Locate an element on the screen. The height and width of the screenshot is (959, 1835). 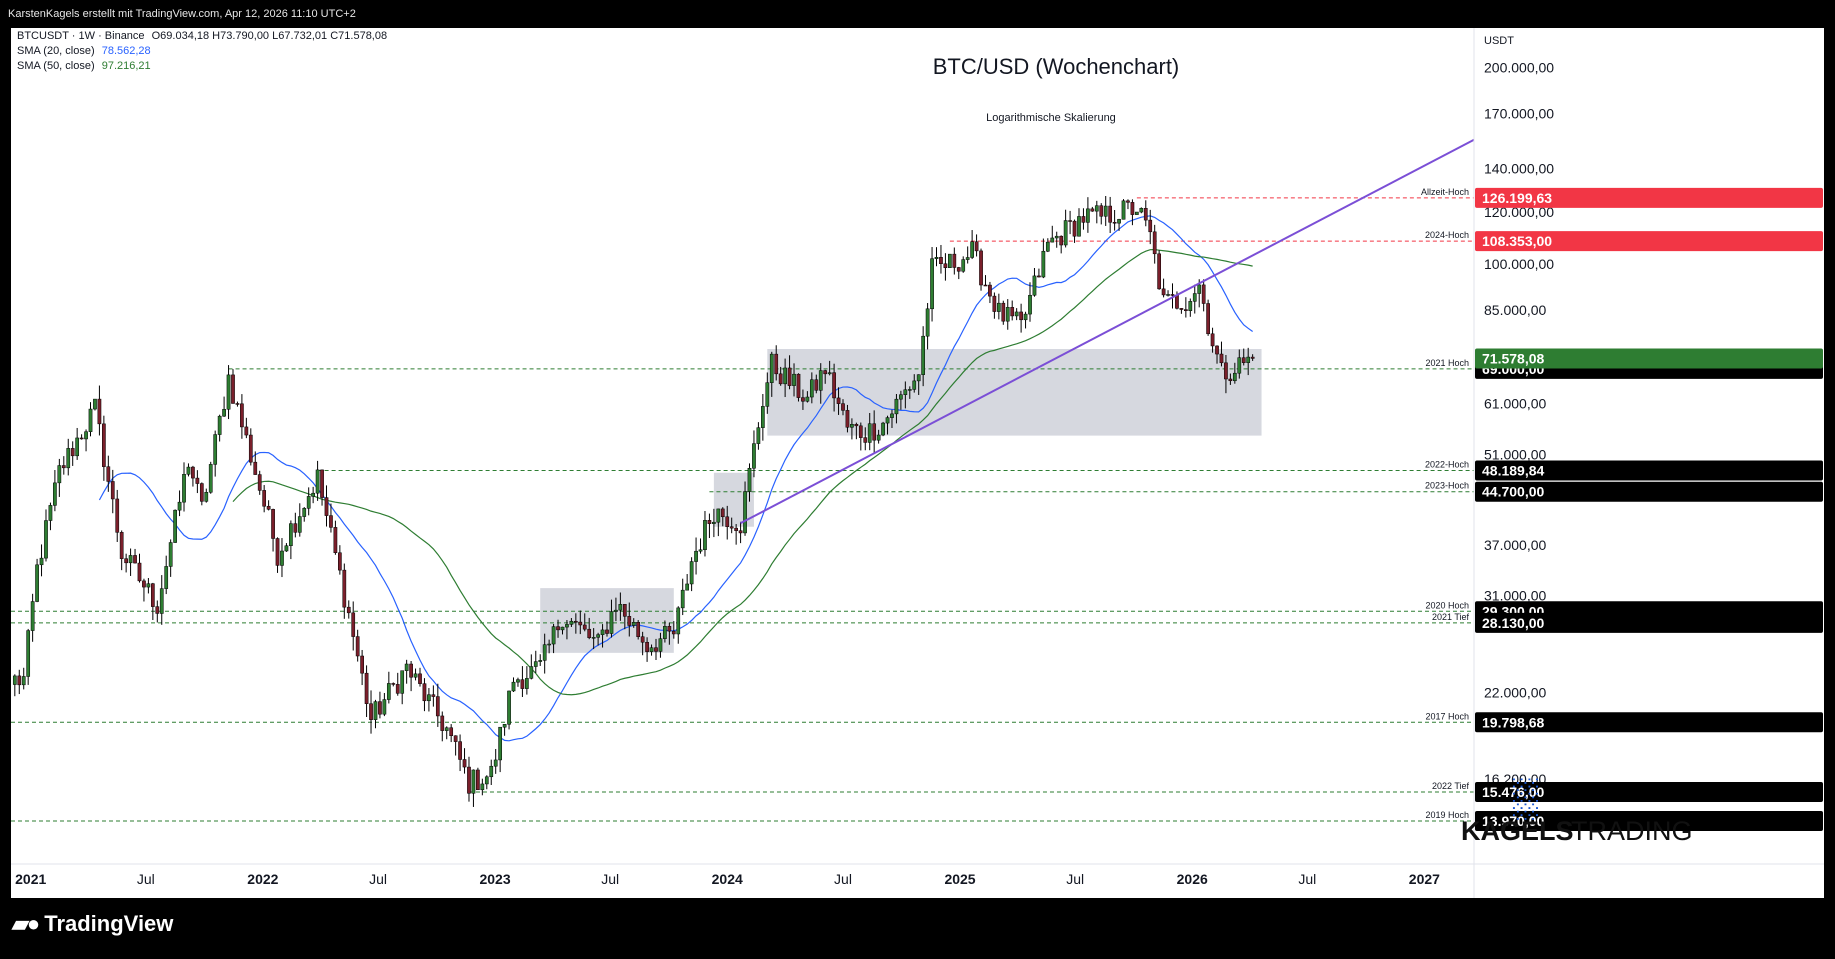
price-tag-9-text: 13.970,00 is located at coordinates (1513, 821).